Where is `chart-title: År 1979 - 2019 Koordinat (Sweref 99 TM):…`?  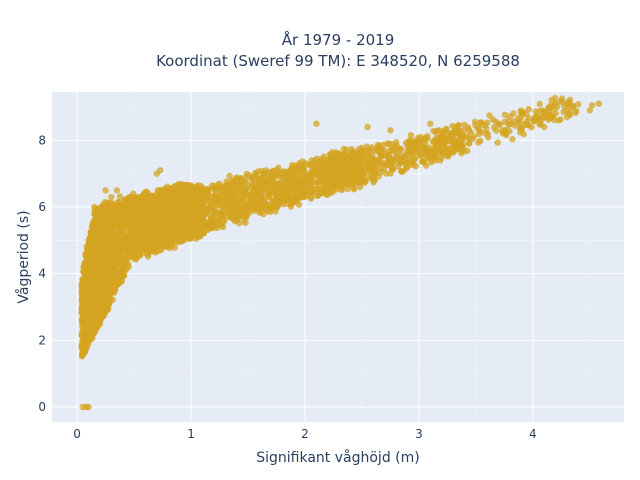
chart-title: År 1979 - 2019 Koordinat (Sweref 99 TM):… is located at coordinates (338, 50).